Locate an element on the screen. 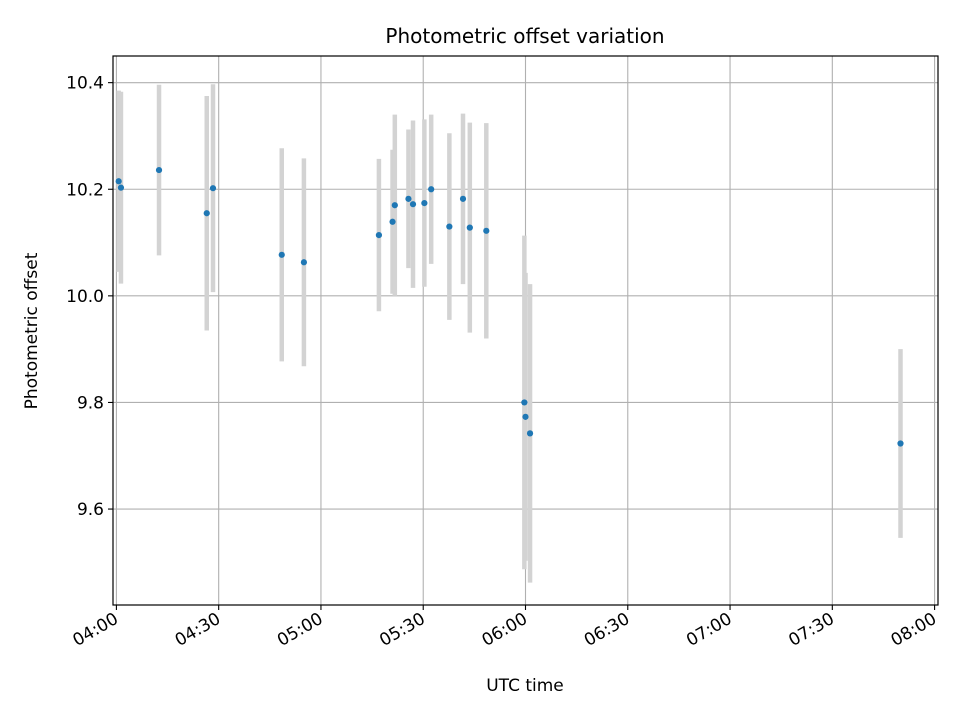 This screenshot has height=725, width=960. y-tick-label: 10.4 is located at coordinates (85, 84).